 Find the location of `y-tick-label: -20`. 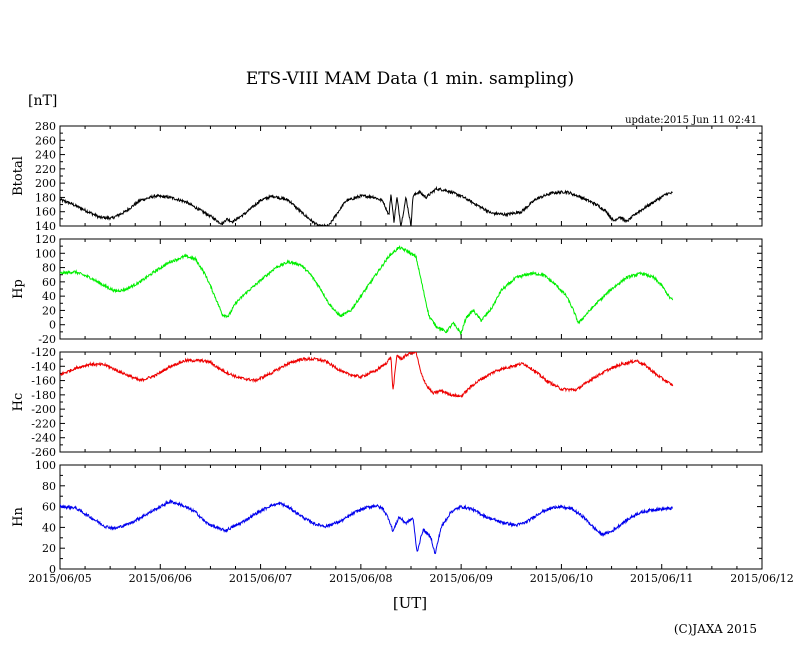

y-tick-label: -20 is located at coordinates (47, 339).